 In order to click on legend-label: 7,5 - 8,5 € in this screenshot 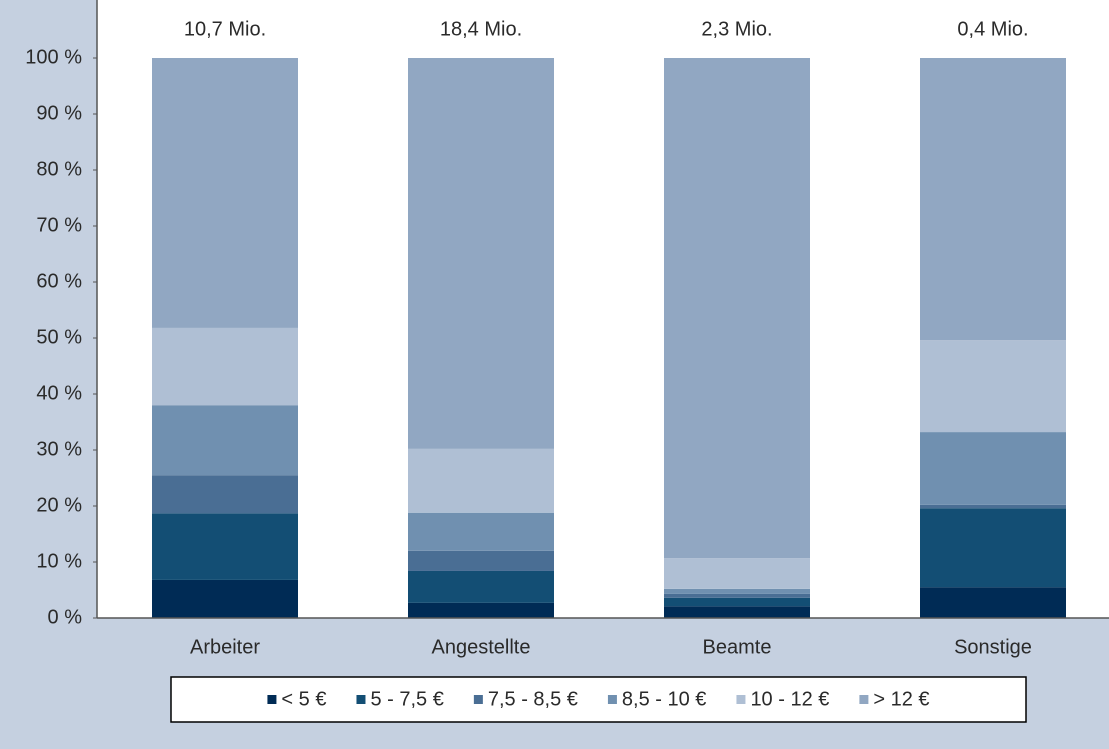, I will do `click(533, 699)`.